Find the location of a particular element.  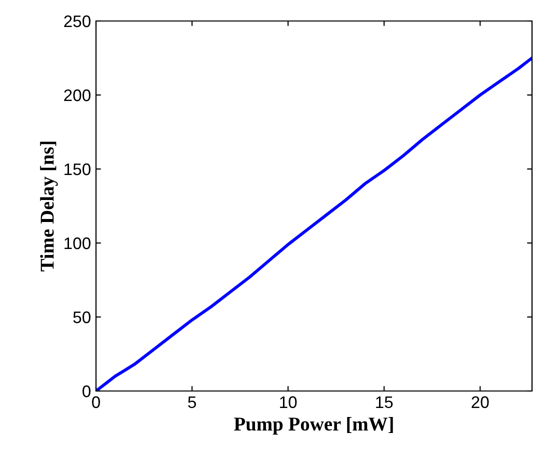

x-tick-label: 5 is located at coordinates (192, 402).